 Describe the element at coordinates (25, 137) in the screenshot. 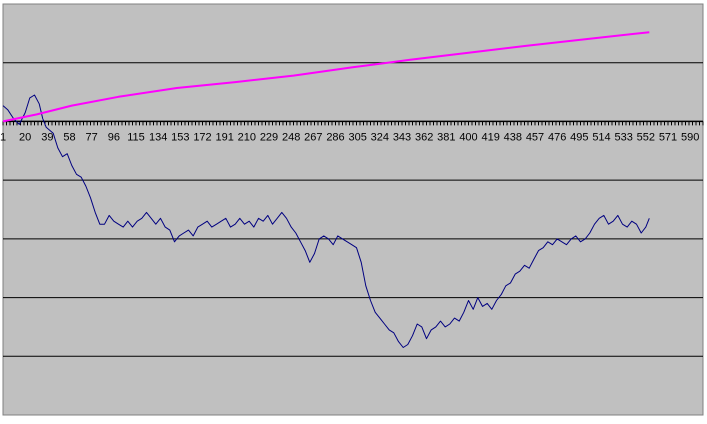

I see `x-tick-label-1: 20` at that location.